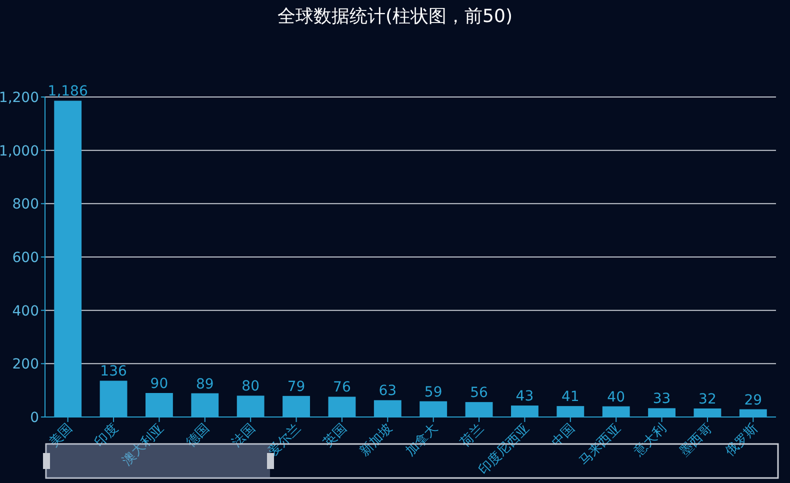 The height and width of the screenshot is (483, 790). Describe the element at coordinates (335, 435) in the screenshot. I see `x-tick-label: 英国` at that location.